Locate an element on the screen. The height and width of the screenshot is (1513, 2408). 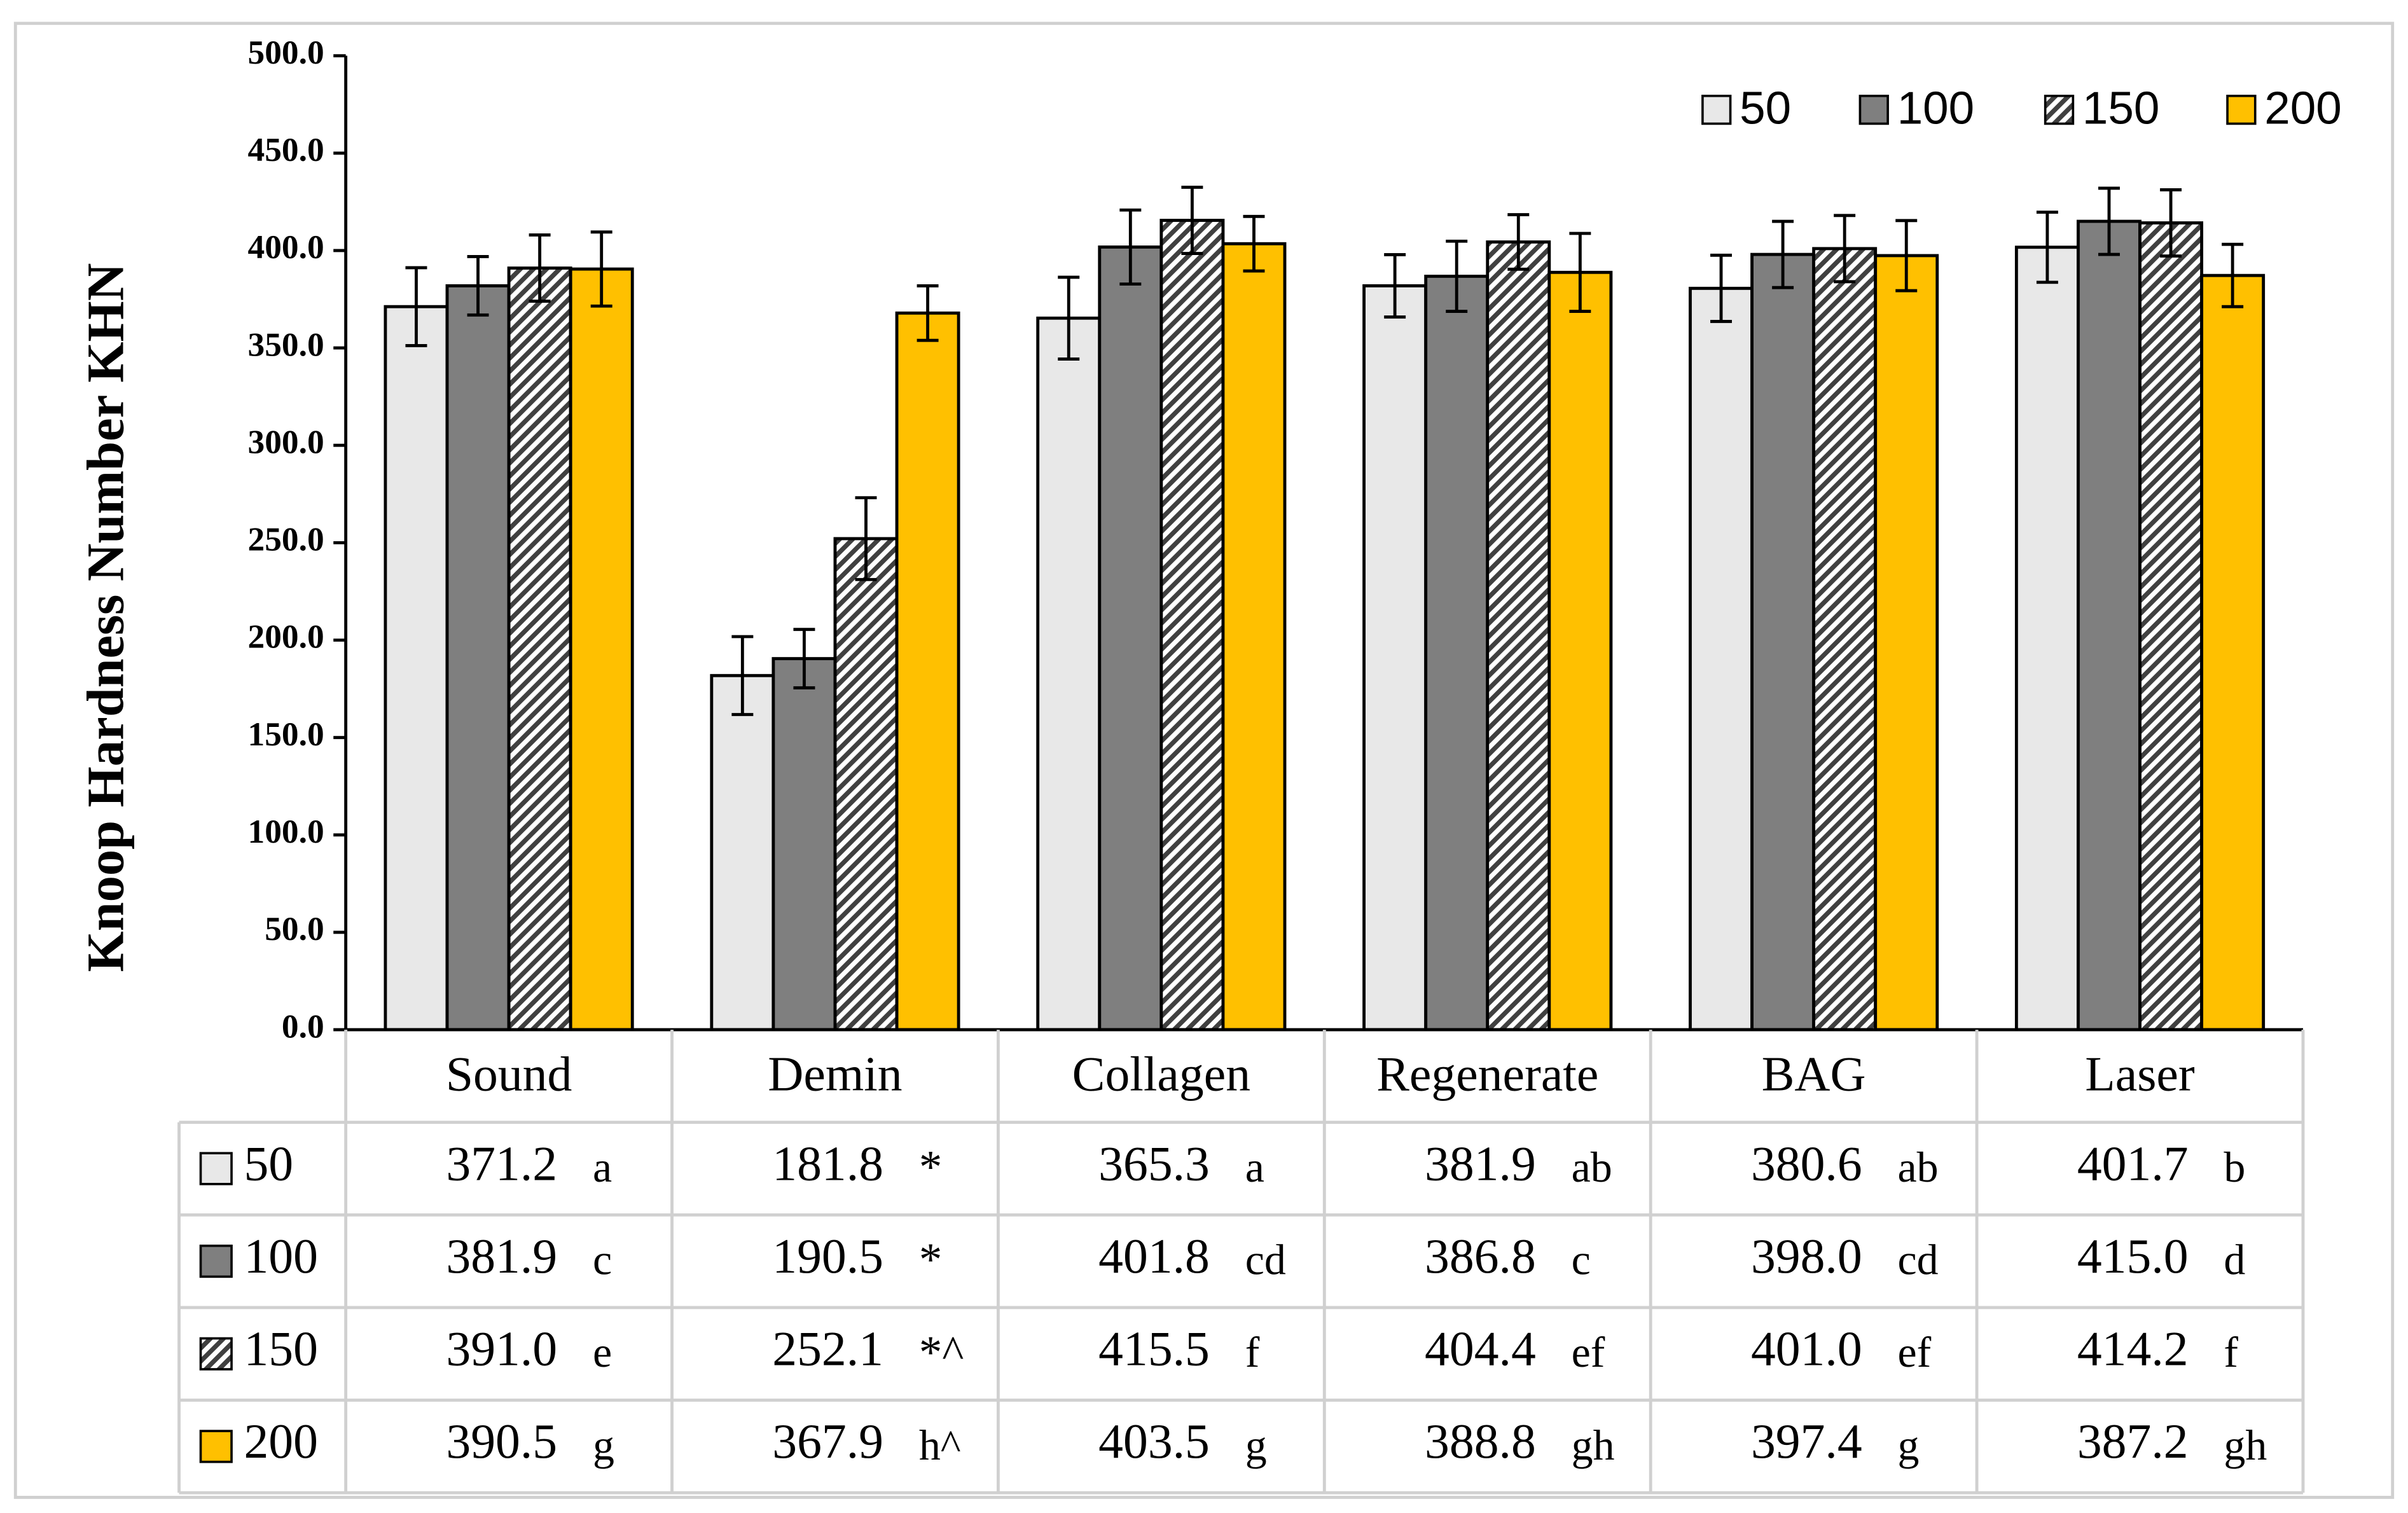
table-series-label: 150 is located at coordinates (280, 1349).